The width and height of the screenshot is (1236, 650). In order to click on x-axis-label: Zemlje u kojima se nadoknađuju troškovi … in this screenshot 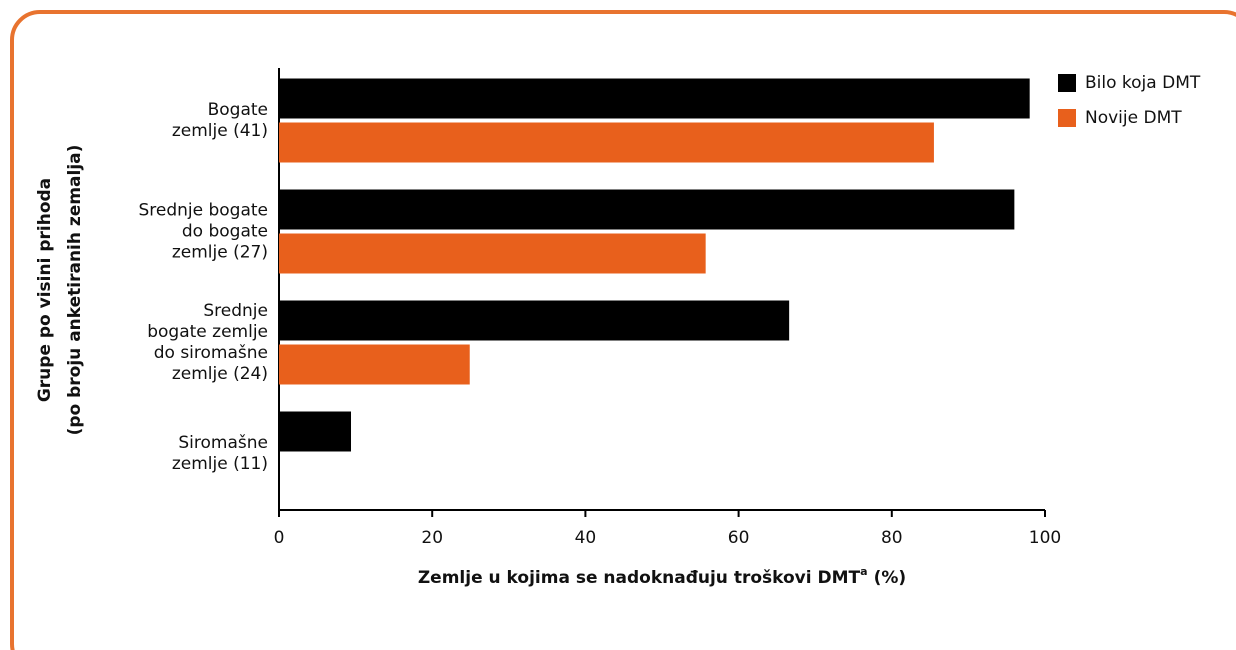, I will do `click(662, 576)`.